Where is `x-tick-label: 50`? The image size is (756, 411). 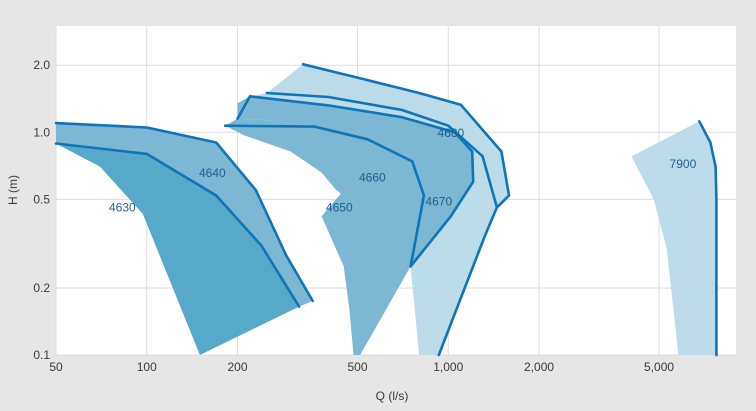
x-tick-label: 50 is located at coordinates (56, 367).